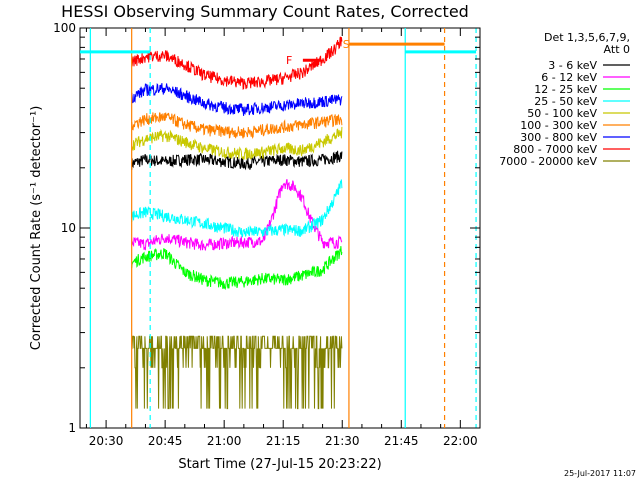 The height and width of the screenshot is (480, 640). What do you see at coordinates (342, 441) in the screenshot?
I see `x-tick-label: 21:30` at bounding box center [342, 441].